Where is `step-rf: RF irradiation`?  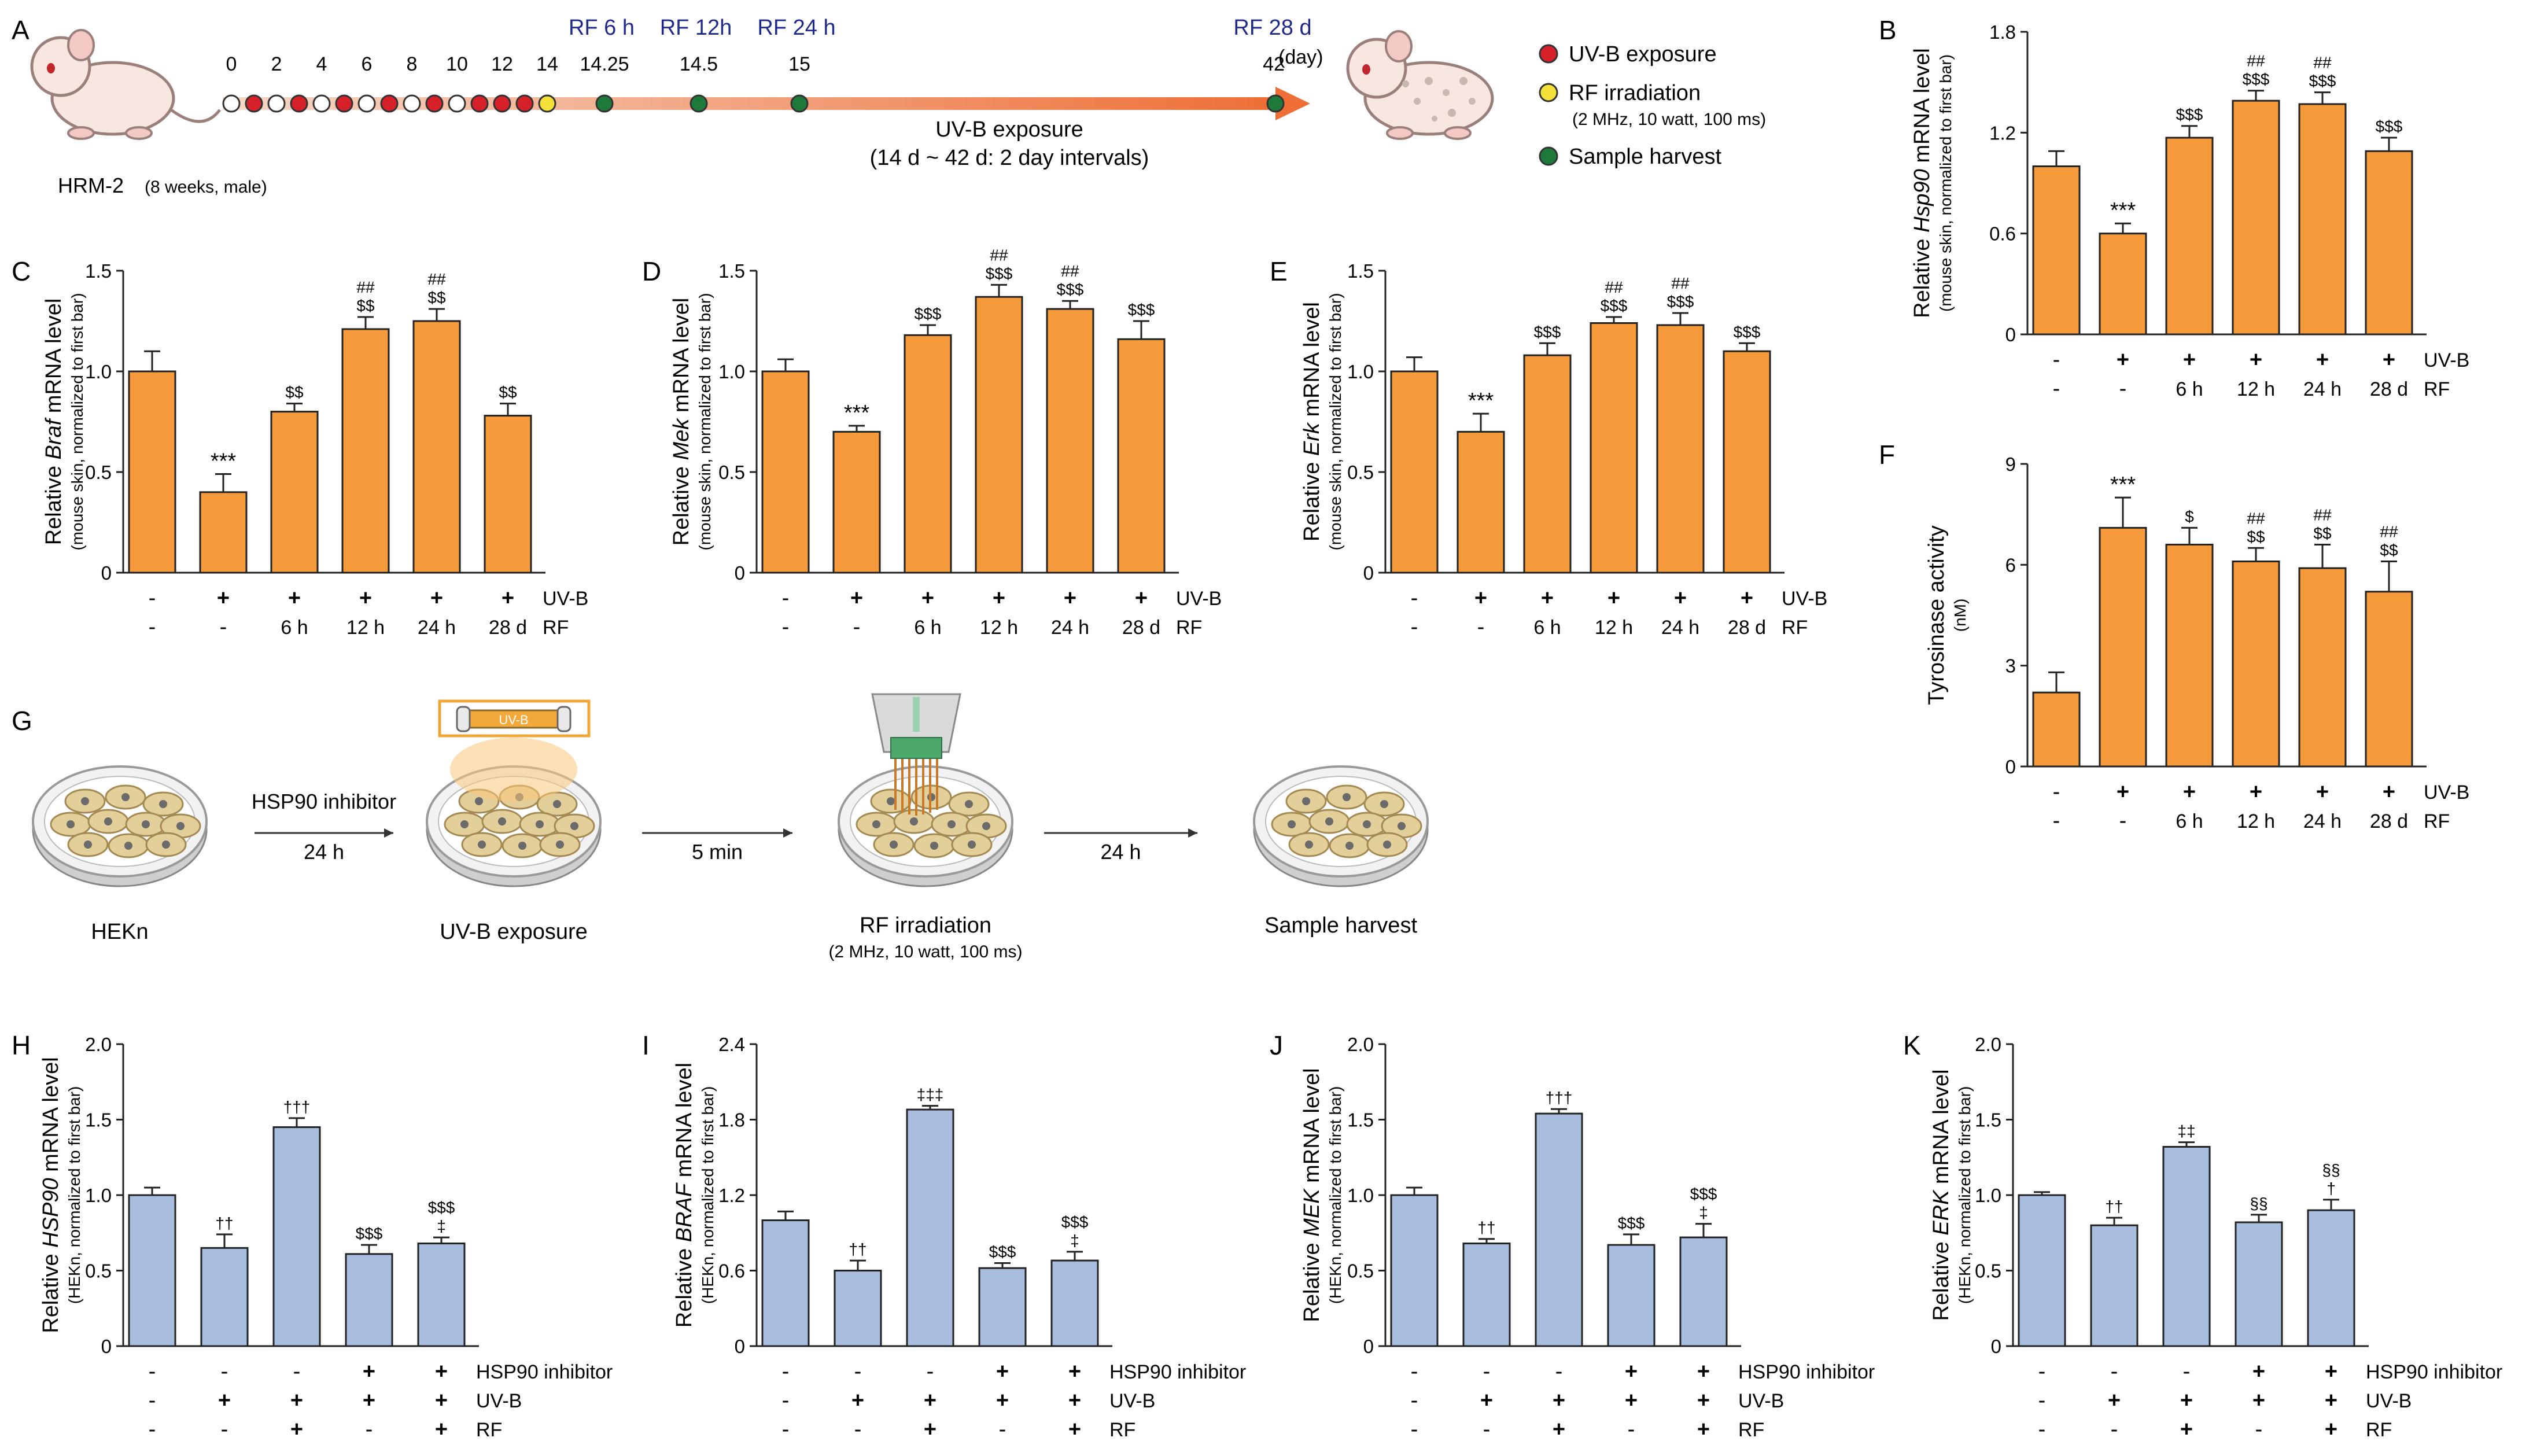 step-rf: RF irradiation is located at coordinates (925, 926).